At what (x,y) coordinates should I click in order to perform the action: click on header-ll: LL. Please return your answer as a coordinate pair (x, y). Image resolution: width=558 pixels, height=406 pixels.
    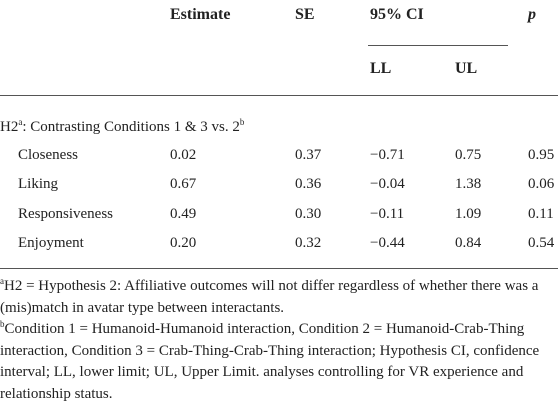
    Looking at the image, I should click on (381, 68).